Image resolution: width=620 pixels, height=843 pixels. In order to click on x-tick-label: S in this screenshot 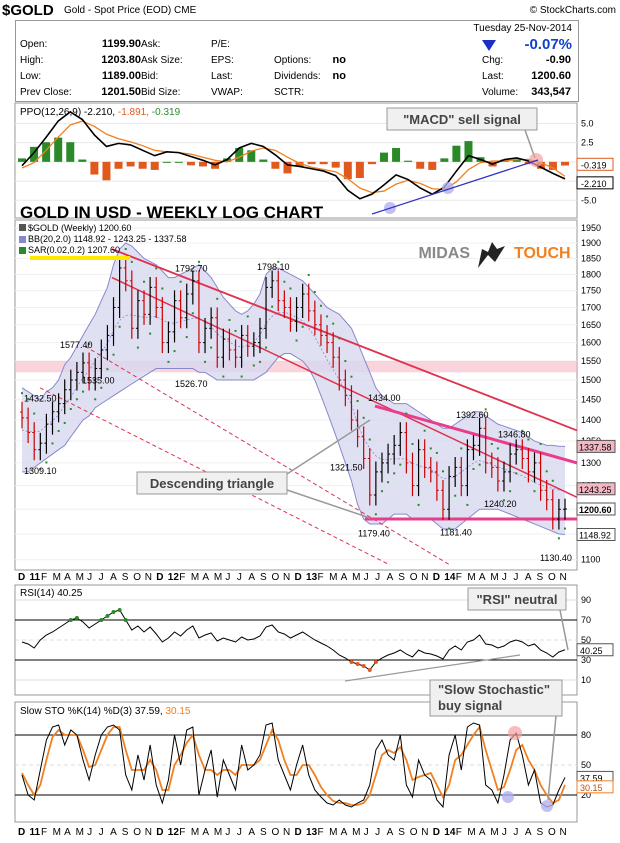, I will do `click(539, 832)`.